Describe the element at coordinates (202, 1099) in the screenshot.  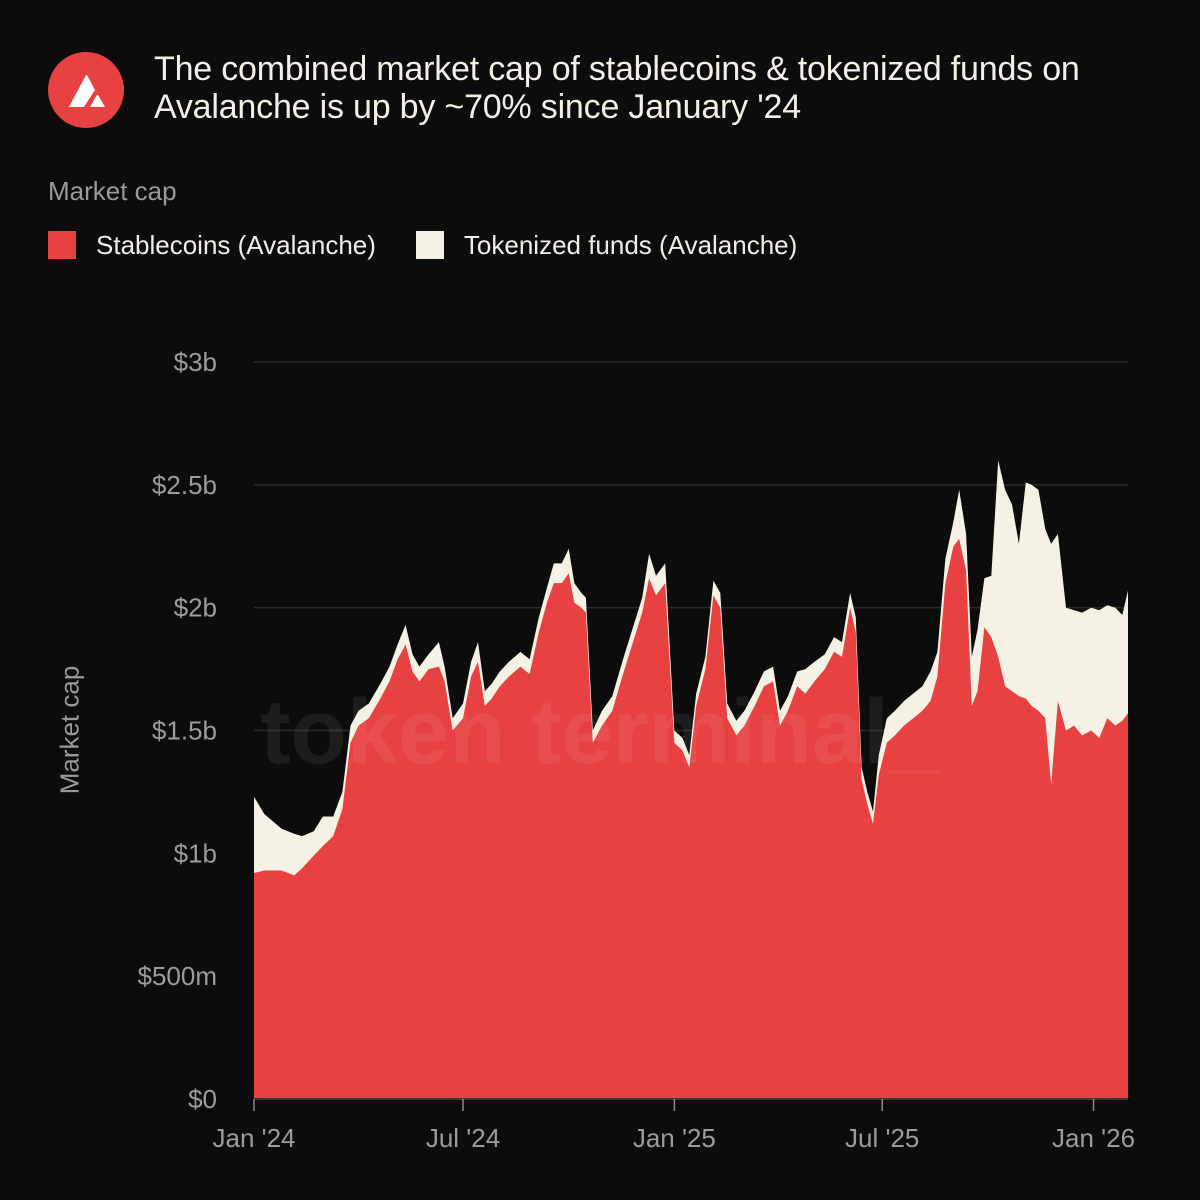
I see `y-tick-label-0: $0` at that location.